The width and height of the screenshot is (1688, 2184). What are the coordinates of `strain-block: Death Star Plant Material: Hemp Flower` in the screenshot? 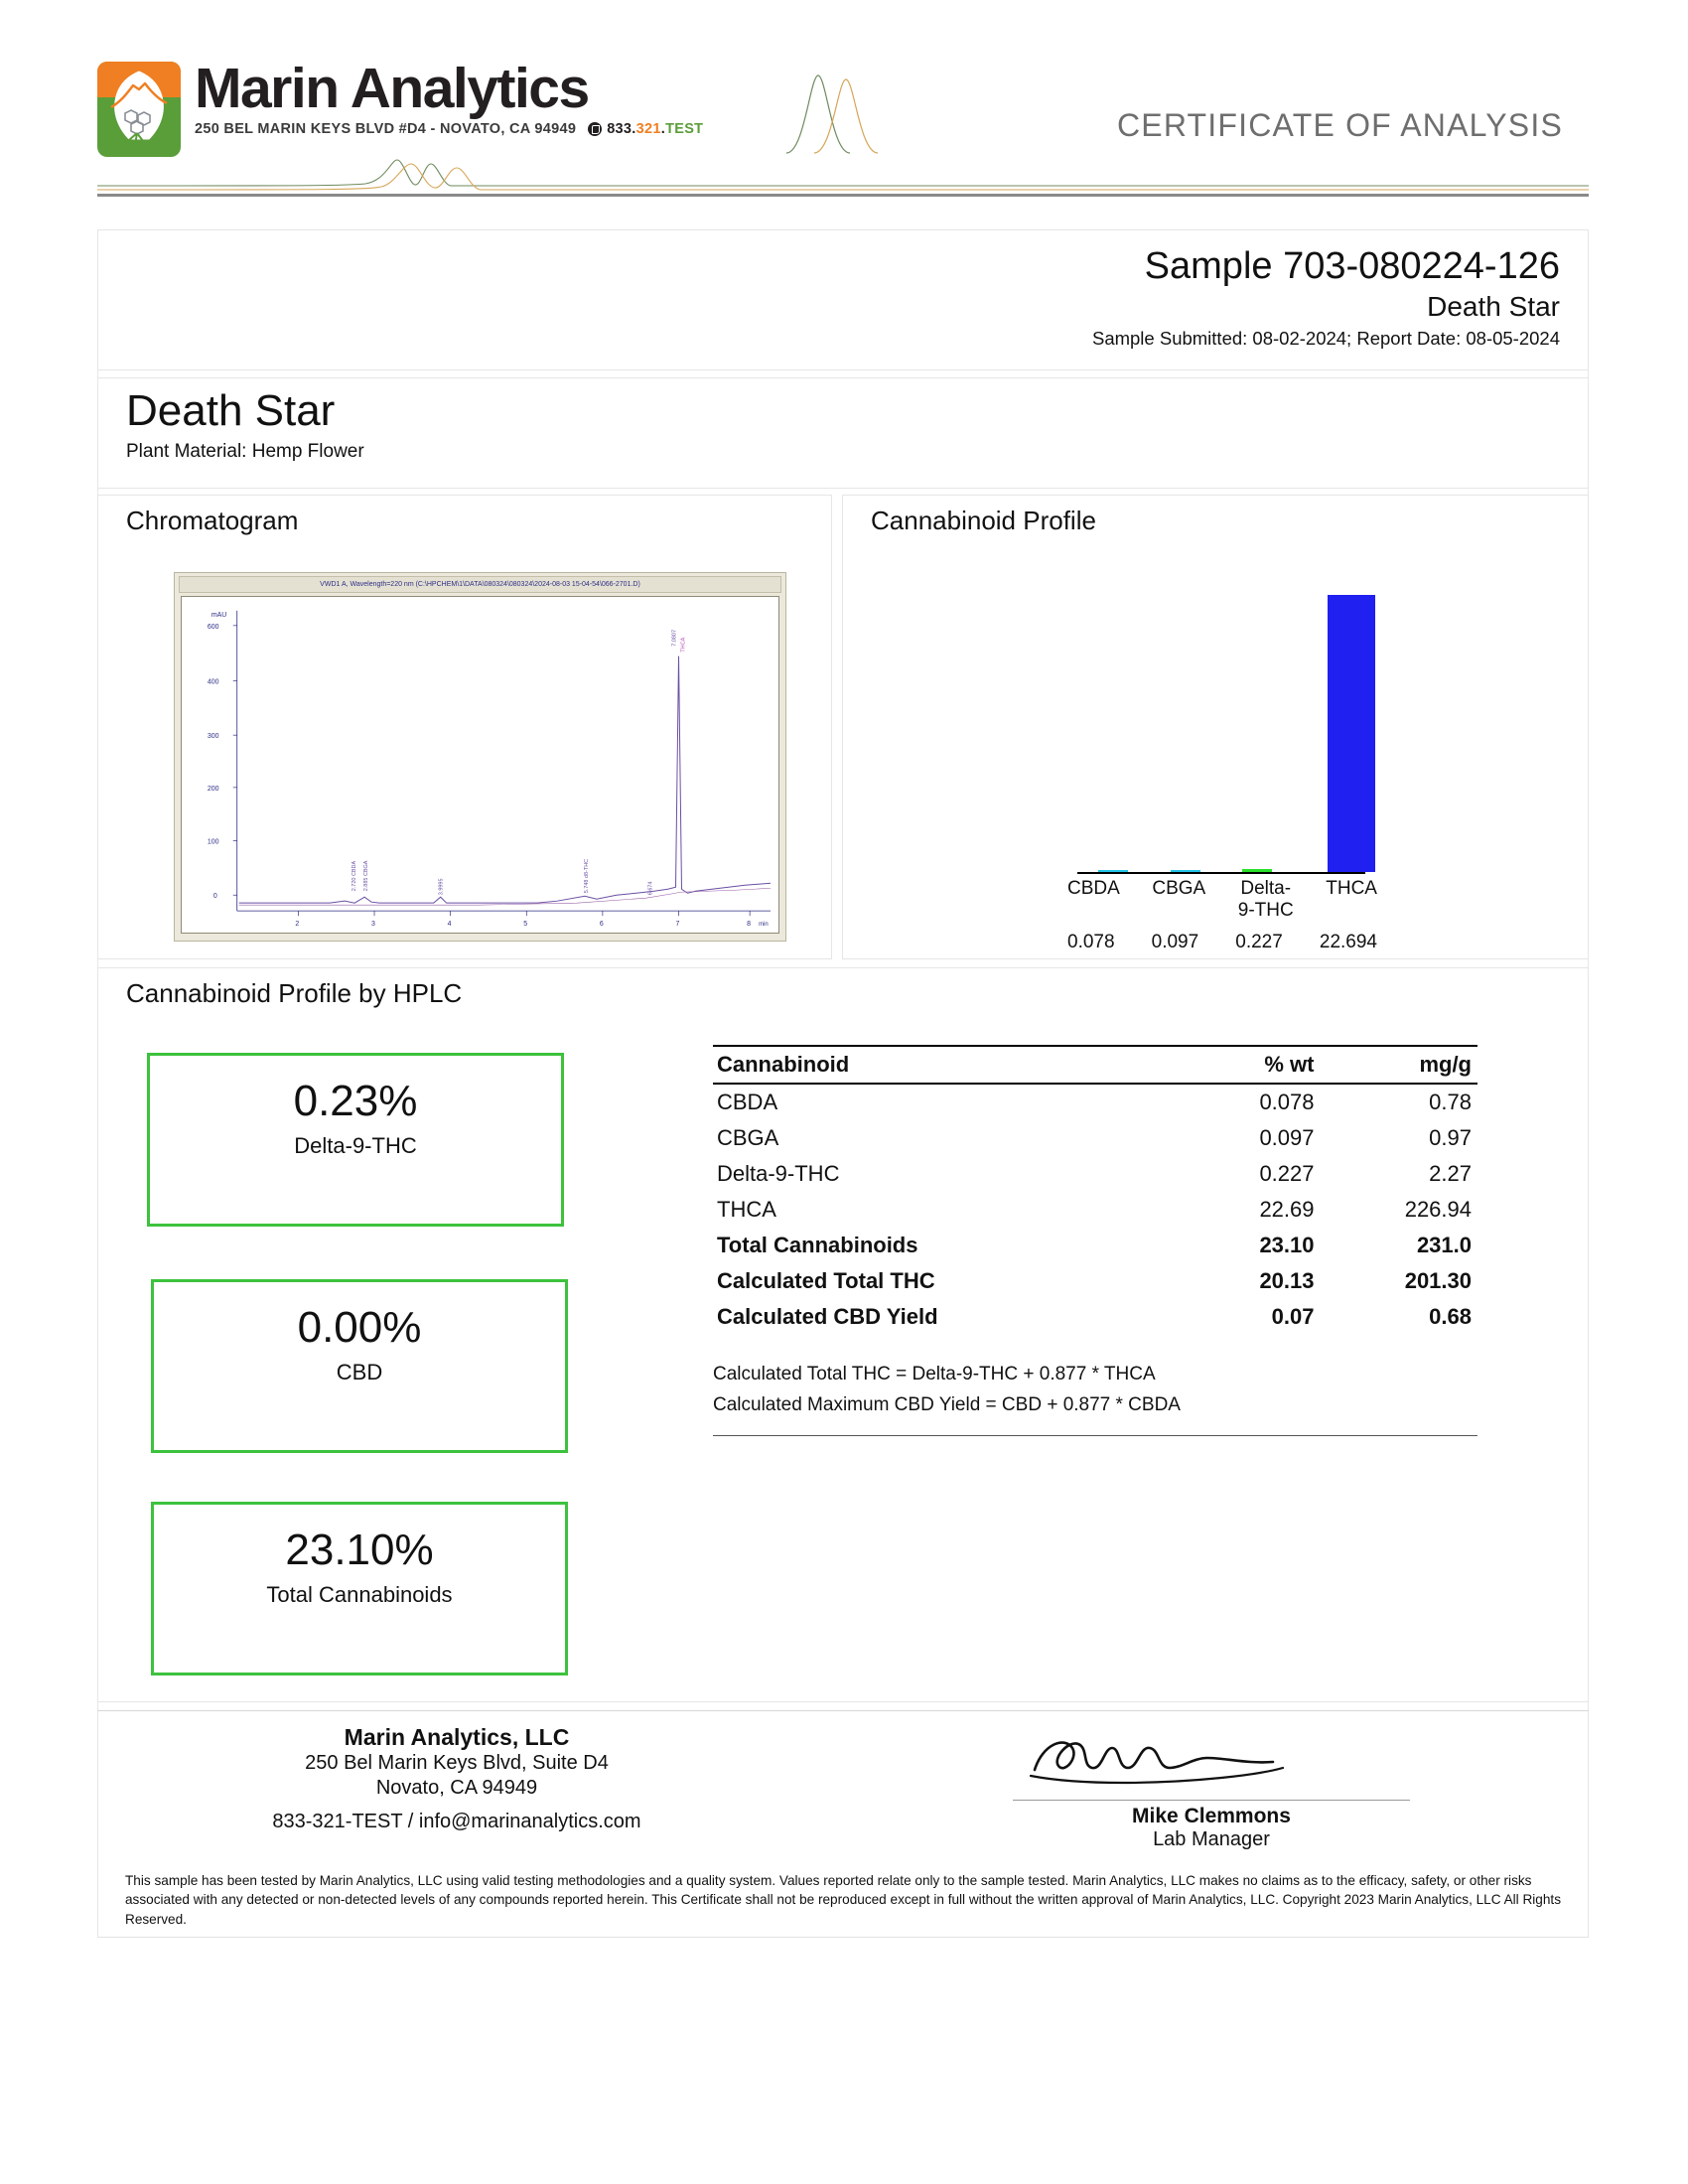 It's located at (843, 433).